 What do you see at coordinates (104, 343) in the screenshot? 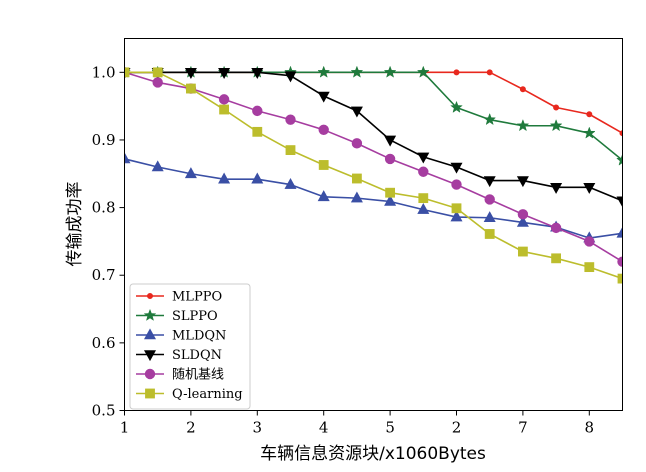
I see `y-tick-label: 0.6` at bounding box center [104, 343].